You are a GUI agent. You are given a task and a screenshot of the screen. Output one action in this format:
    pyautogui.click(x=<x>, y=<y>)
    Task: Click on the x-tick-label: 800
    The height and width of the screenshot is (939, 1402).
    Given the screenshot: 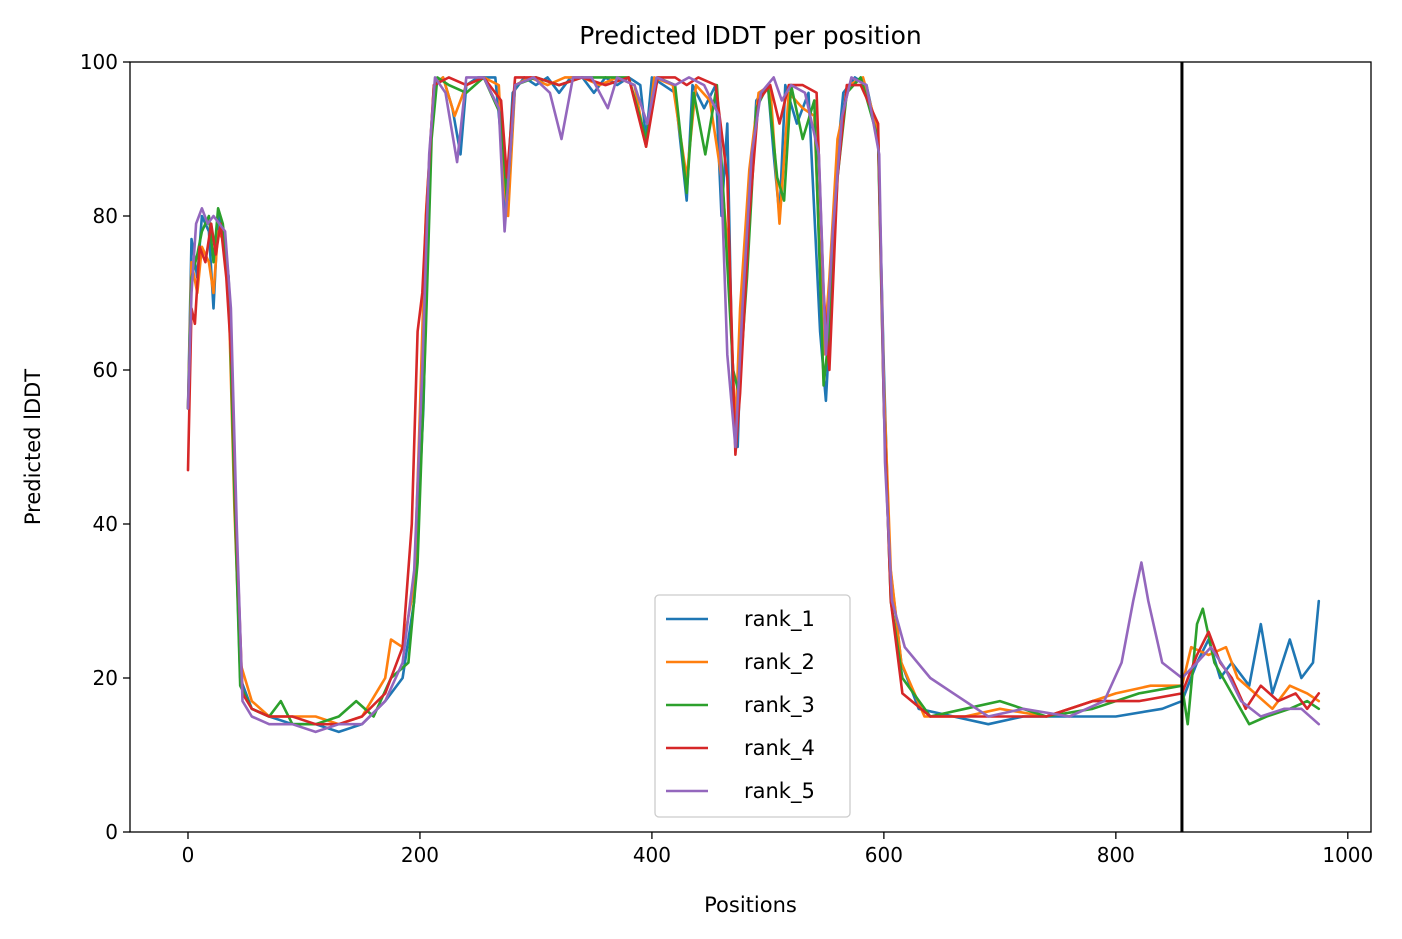 What is the action you would take?
    pyautogui.click(x=1116, y=855)
    